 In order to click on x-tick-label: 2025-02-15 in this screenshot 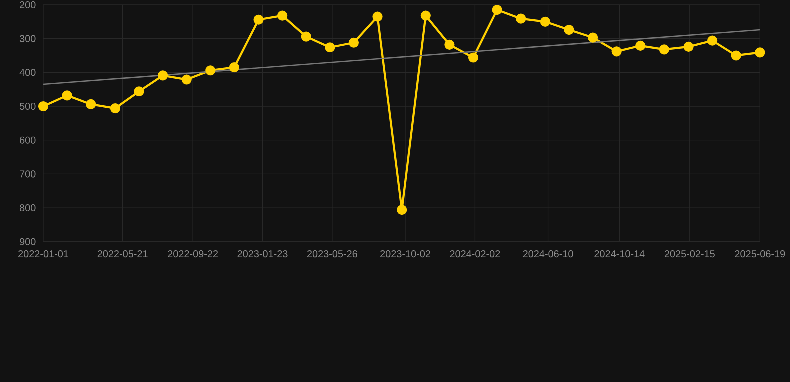, I will do `click(689, 254)`.